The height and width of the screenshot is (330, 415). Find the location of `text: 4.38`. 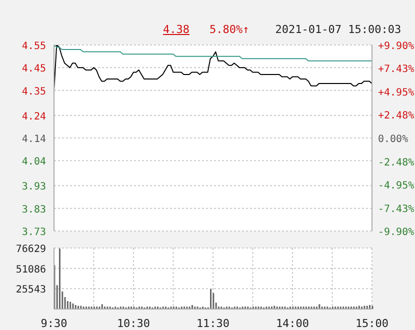

text: 4.38 is located at coordinates (176, 29).